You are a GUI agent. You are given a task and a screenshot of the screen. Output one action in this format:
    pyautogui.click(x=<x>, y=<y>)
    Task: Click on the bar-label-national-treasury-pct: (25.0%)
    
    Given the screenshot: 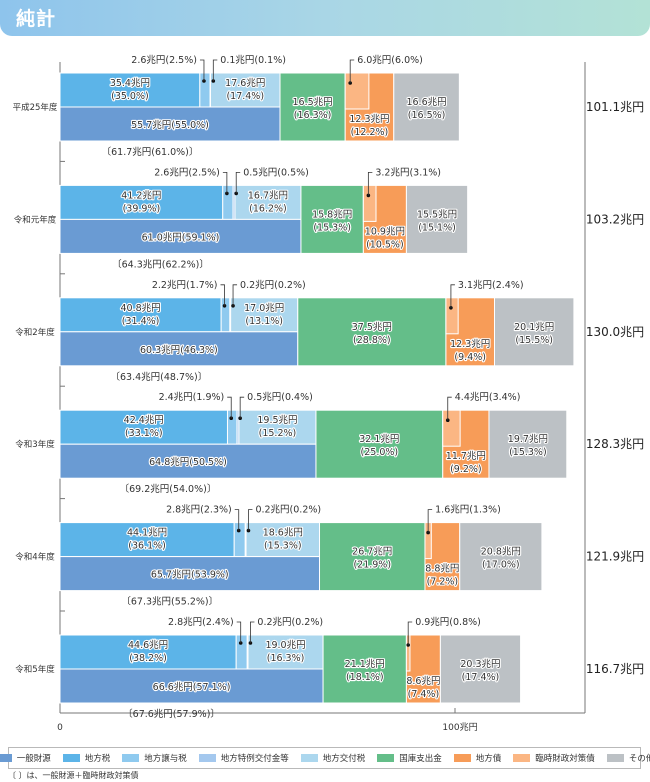 What is the action you would take?
    pyautogui.click(x=380, y=452)
    